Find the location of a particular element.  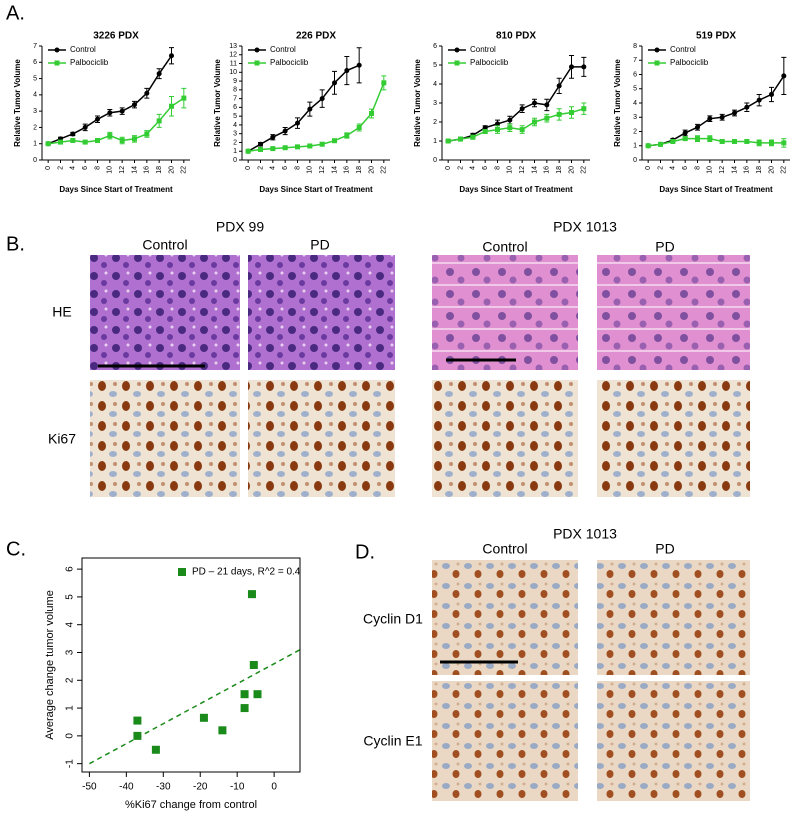

trend-line is located at coordinates (195, 707).